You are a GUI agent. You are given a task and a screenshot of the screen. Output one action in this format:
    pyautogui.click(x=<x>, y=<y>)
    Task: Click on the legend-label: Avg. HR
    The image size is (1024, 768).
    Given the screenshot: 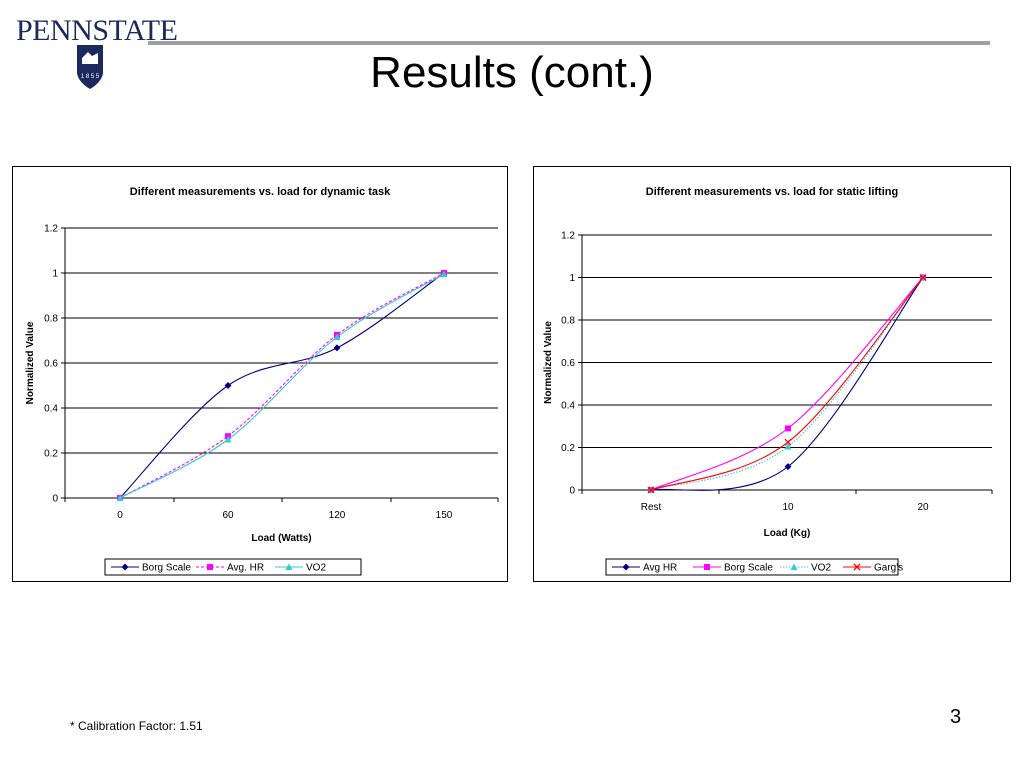 What is the action you would take?
    pyautogui.click(x=245, y=568)
    